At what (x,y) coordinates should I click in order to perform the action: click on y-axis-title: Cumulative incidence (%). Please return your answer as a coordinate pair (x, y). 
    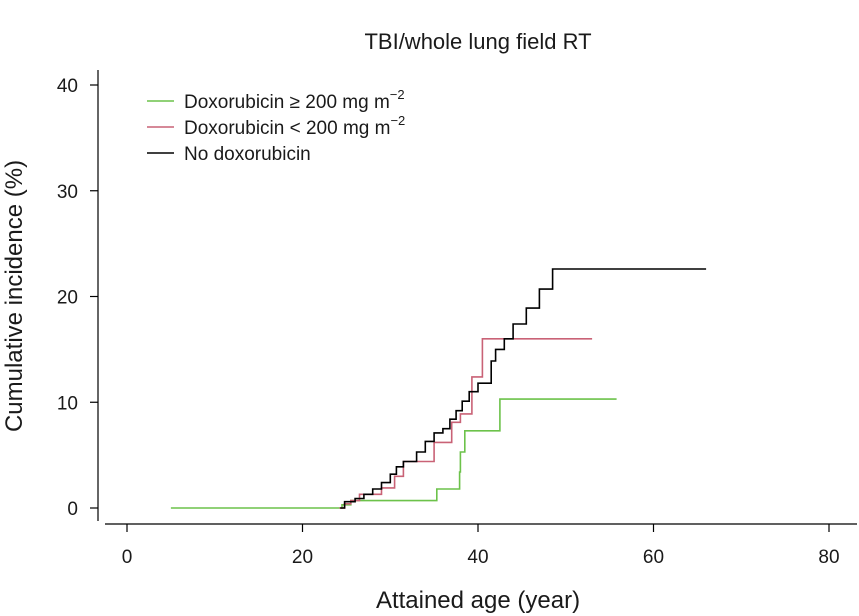
    Looking at the image, I should click on (14, 296).